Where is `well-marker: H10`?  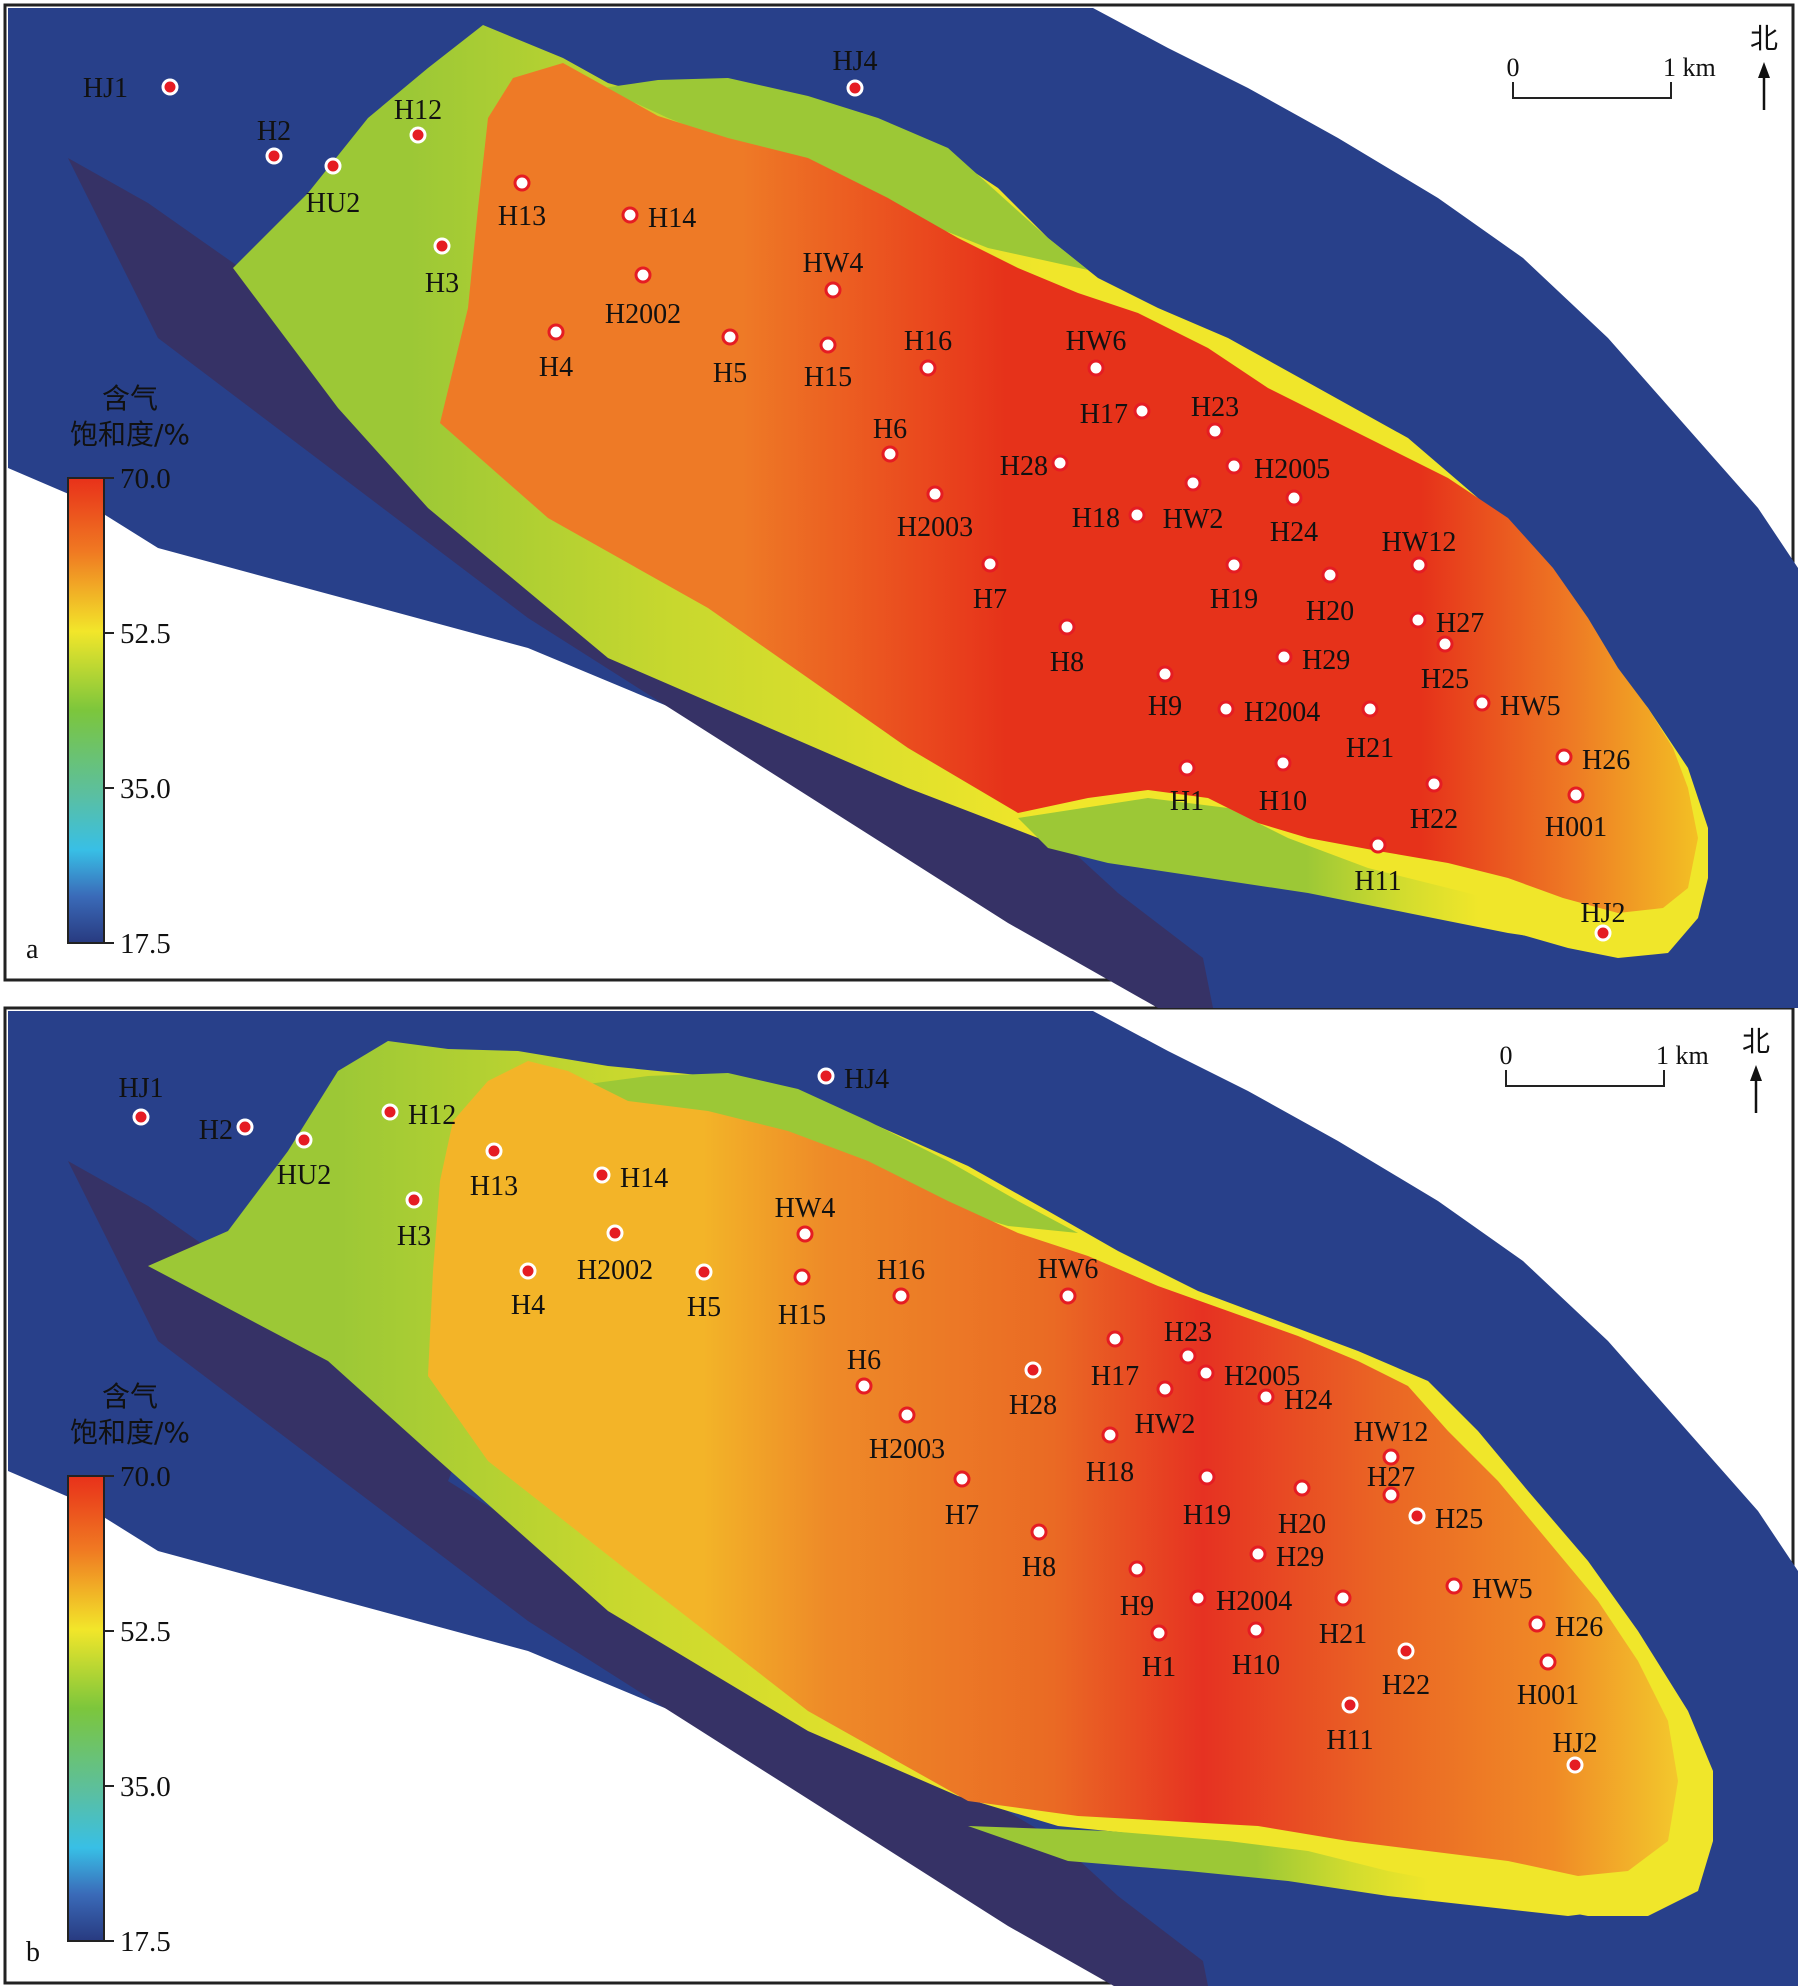 well-marker: H10 is located at coordinates (1283, 785).